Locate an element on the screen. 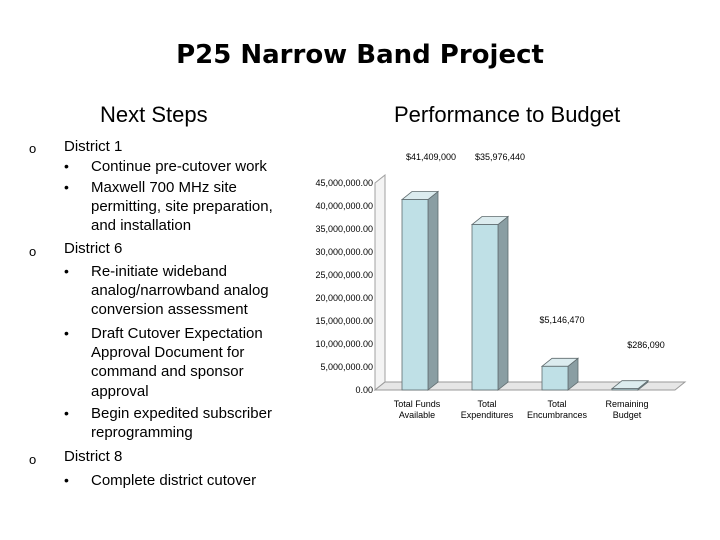  data-label: $35,976,440 is located at coordinates (500, 157).